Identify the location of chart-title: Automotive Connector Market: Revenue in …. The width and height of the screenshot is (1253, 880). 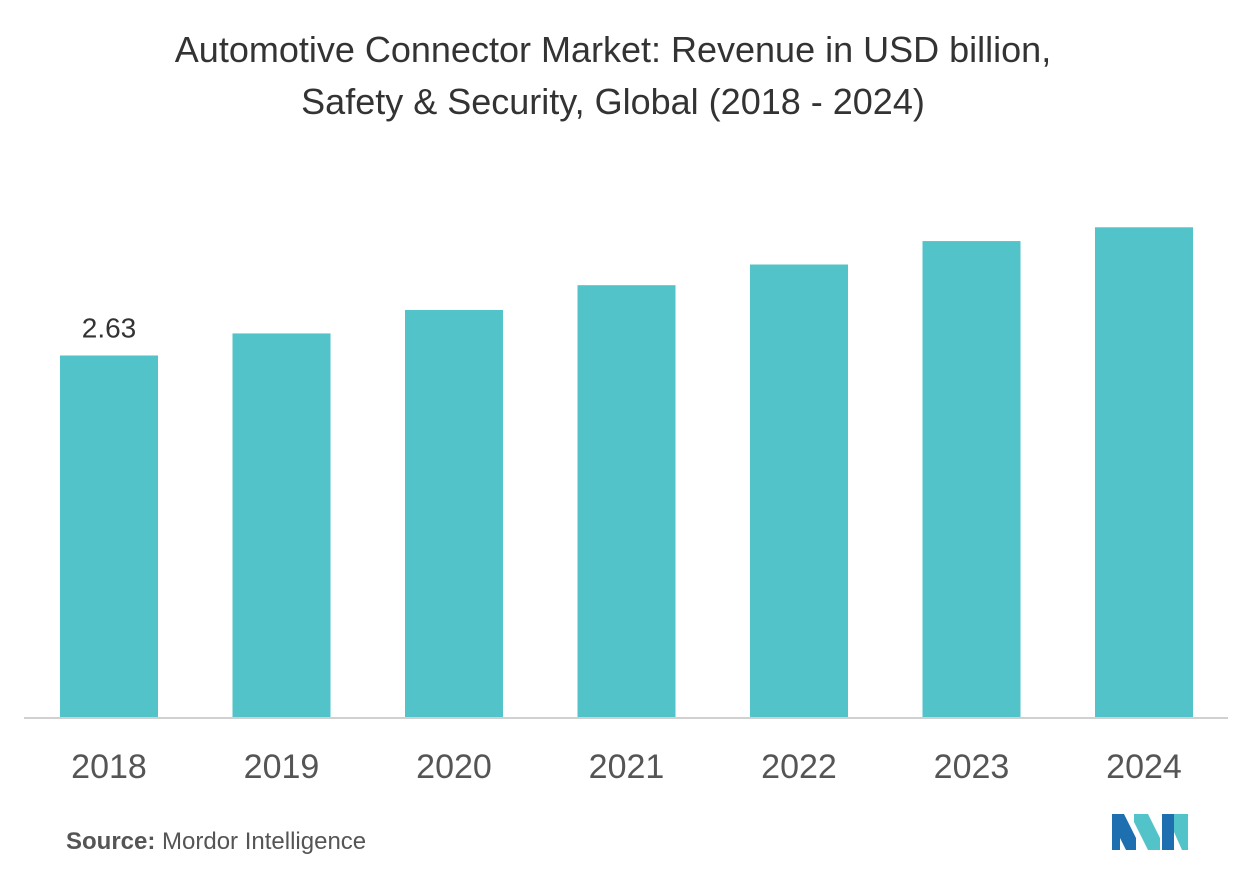
(613, 76).